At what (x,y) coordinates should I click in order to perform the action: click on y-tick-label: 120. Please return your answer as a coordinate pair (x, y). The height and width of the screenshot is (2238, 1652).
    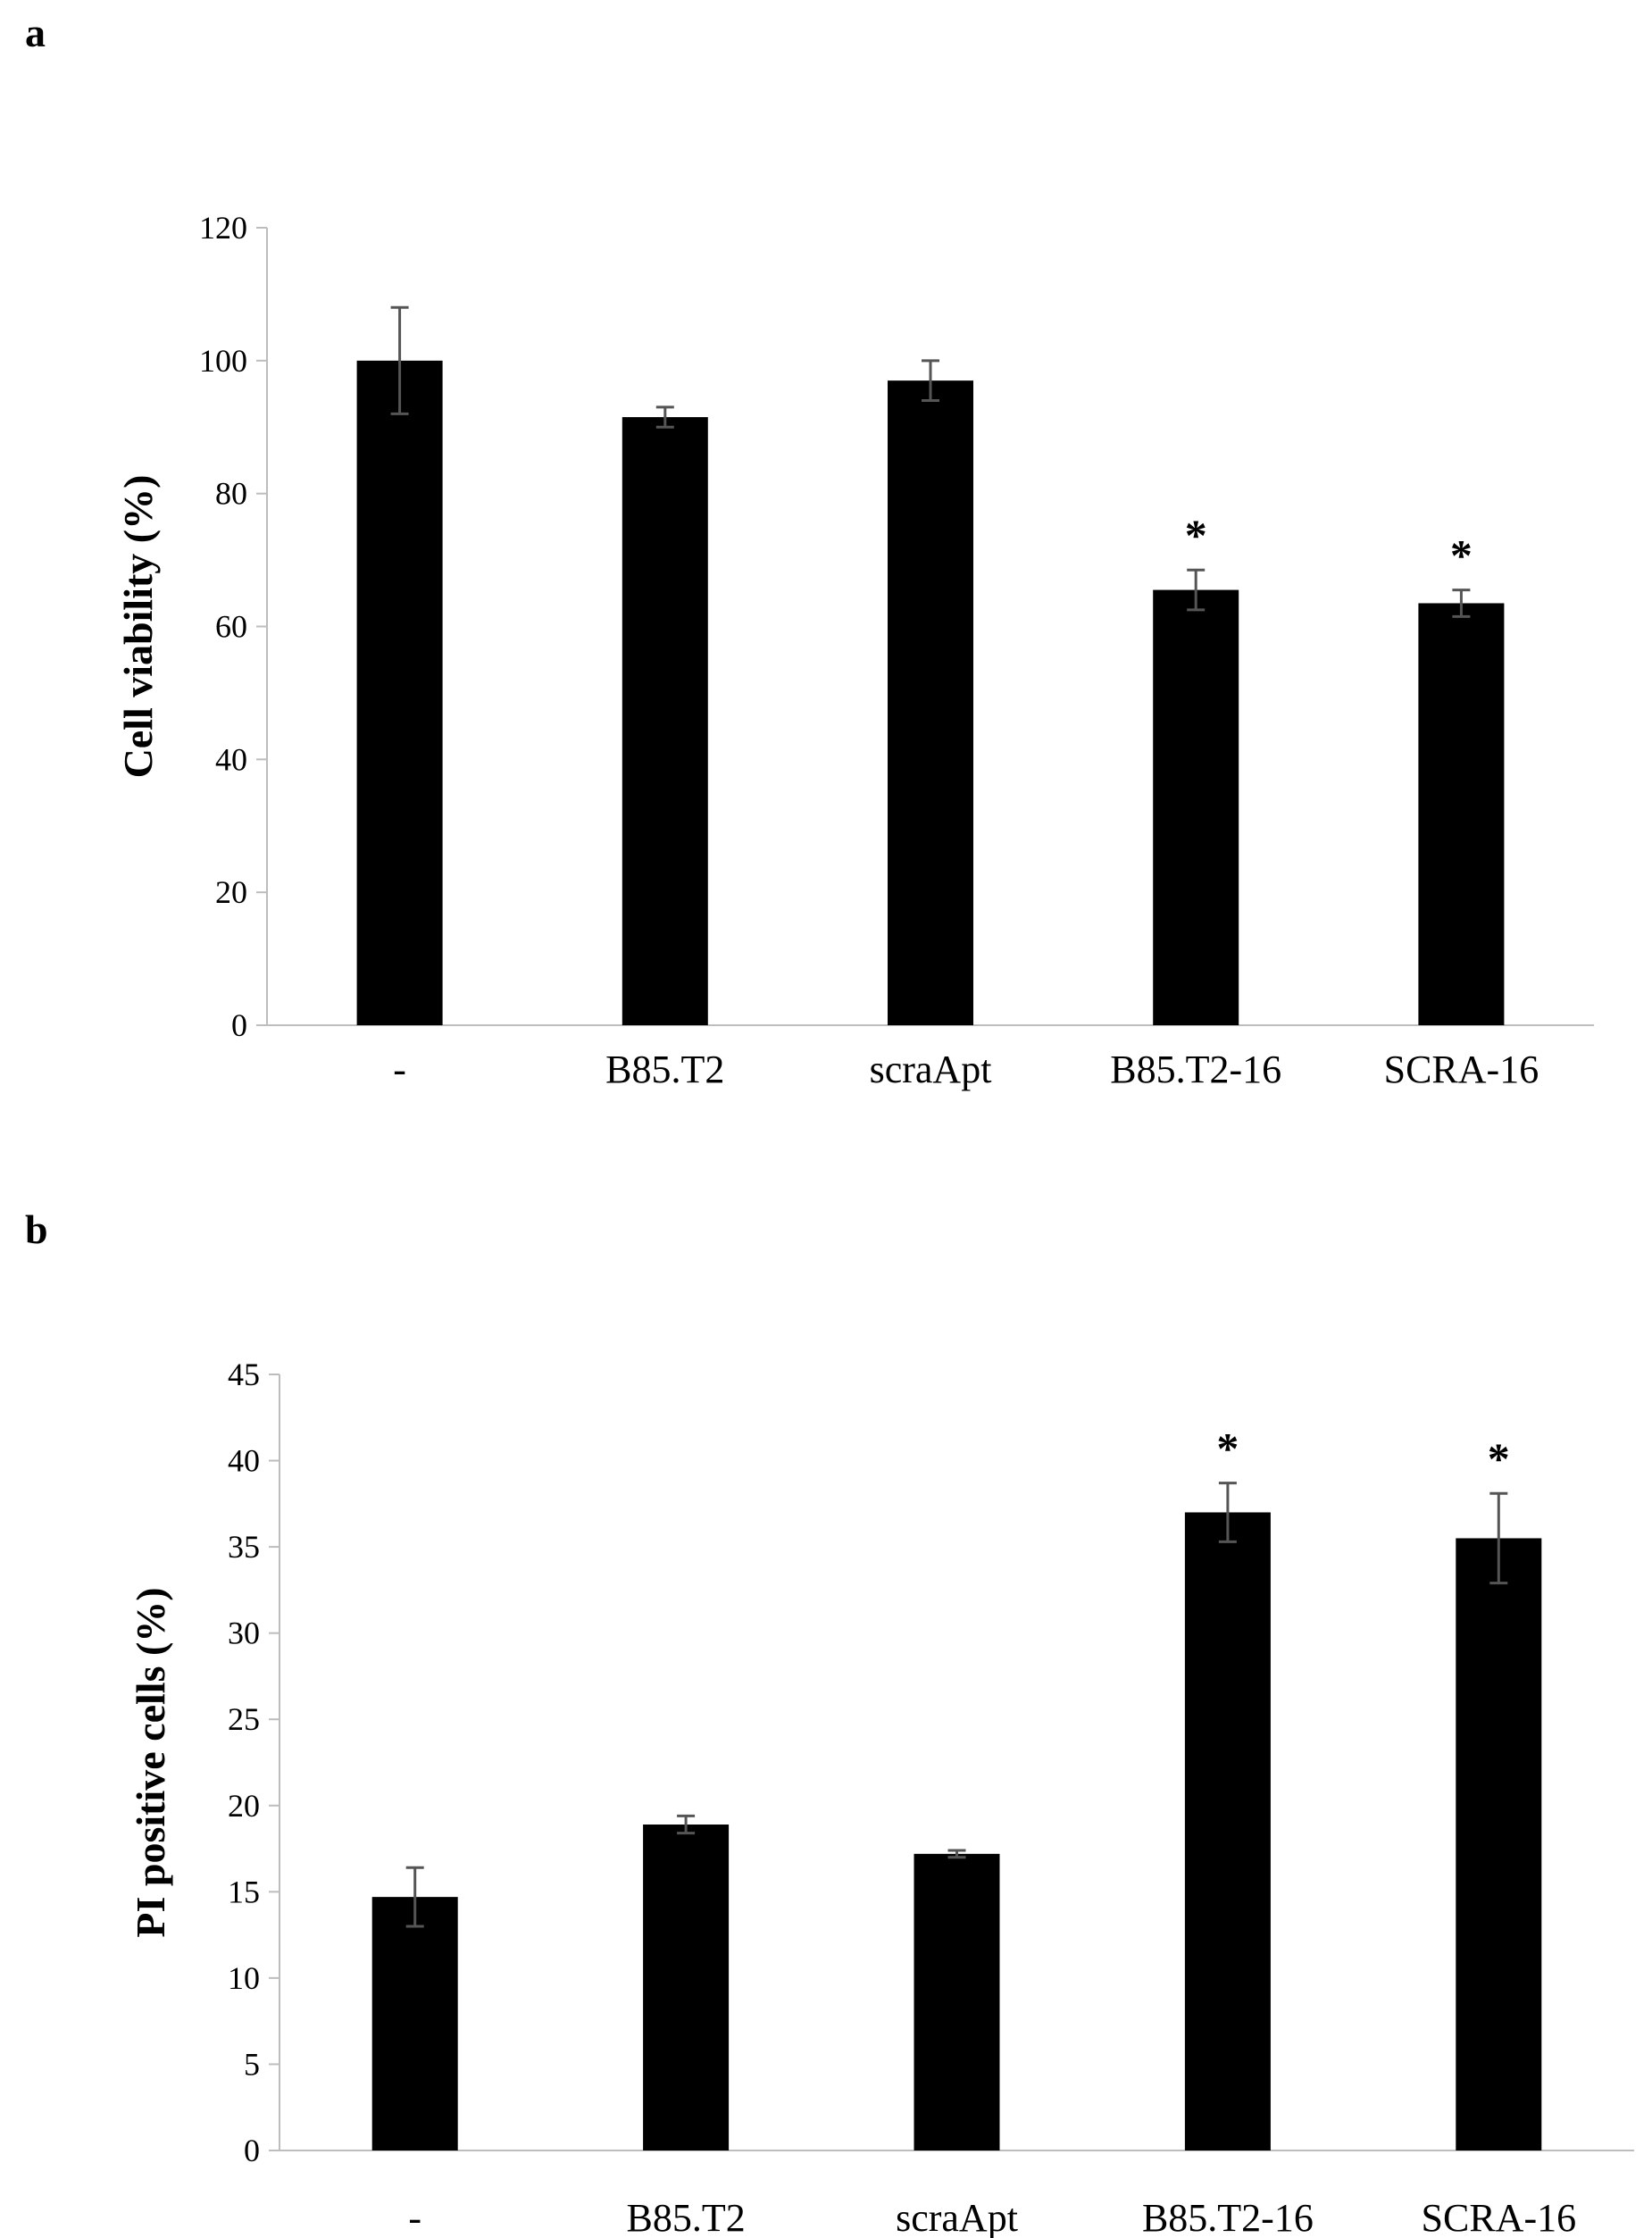
    Looking at the image, I should click on (223, 228).